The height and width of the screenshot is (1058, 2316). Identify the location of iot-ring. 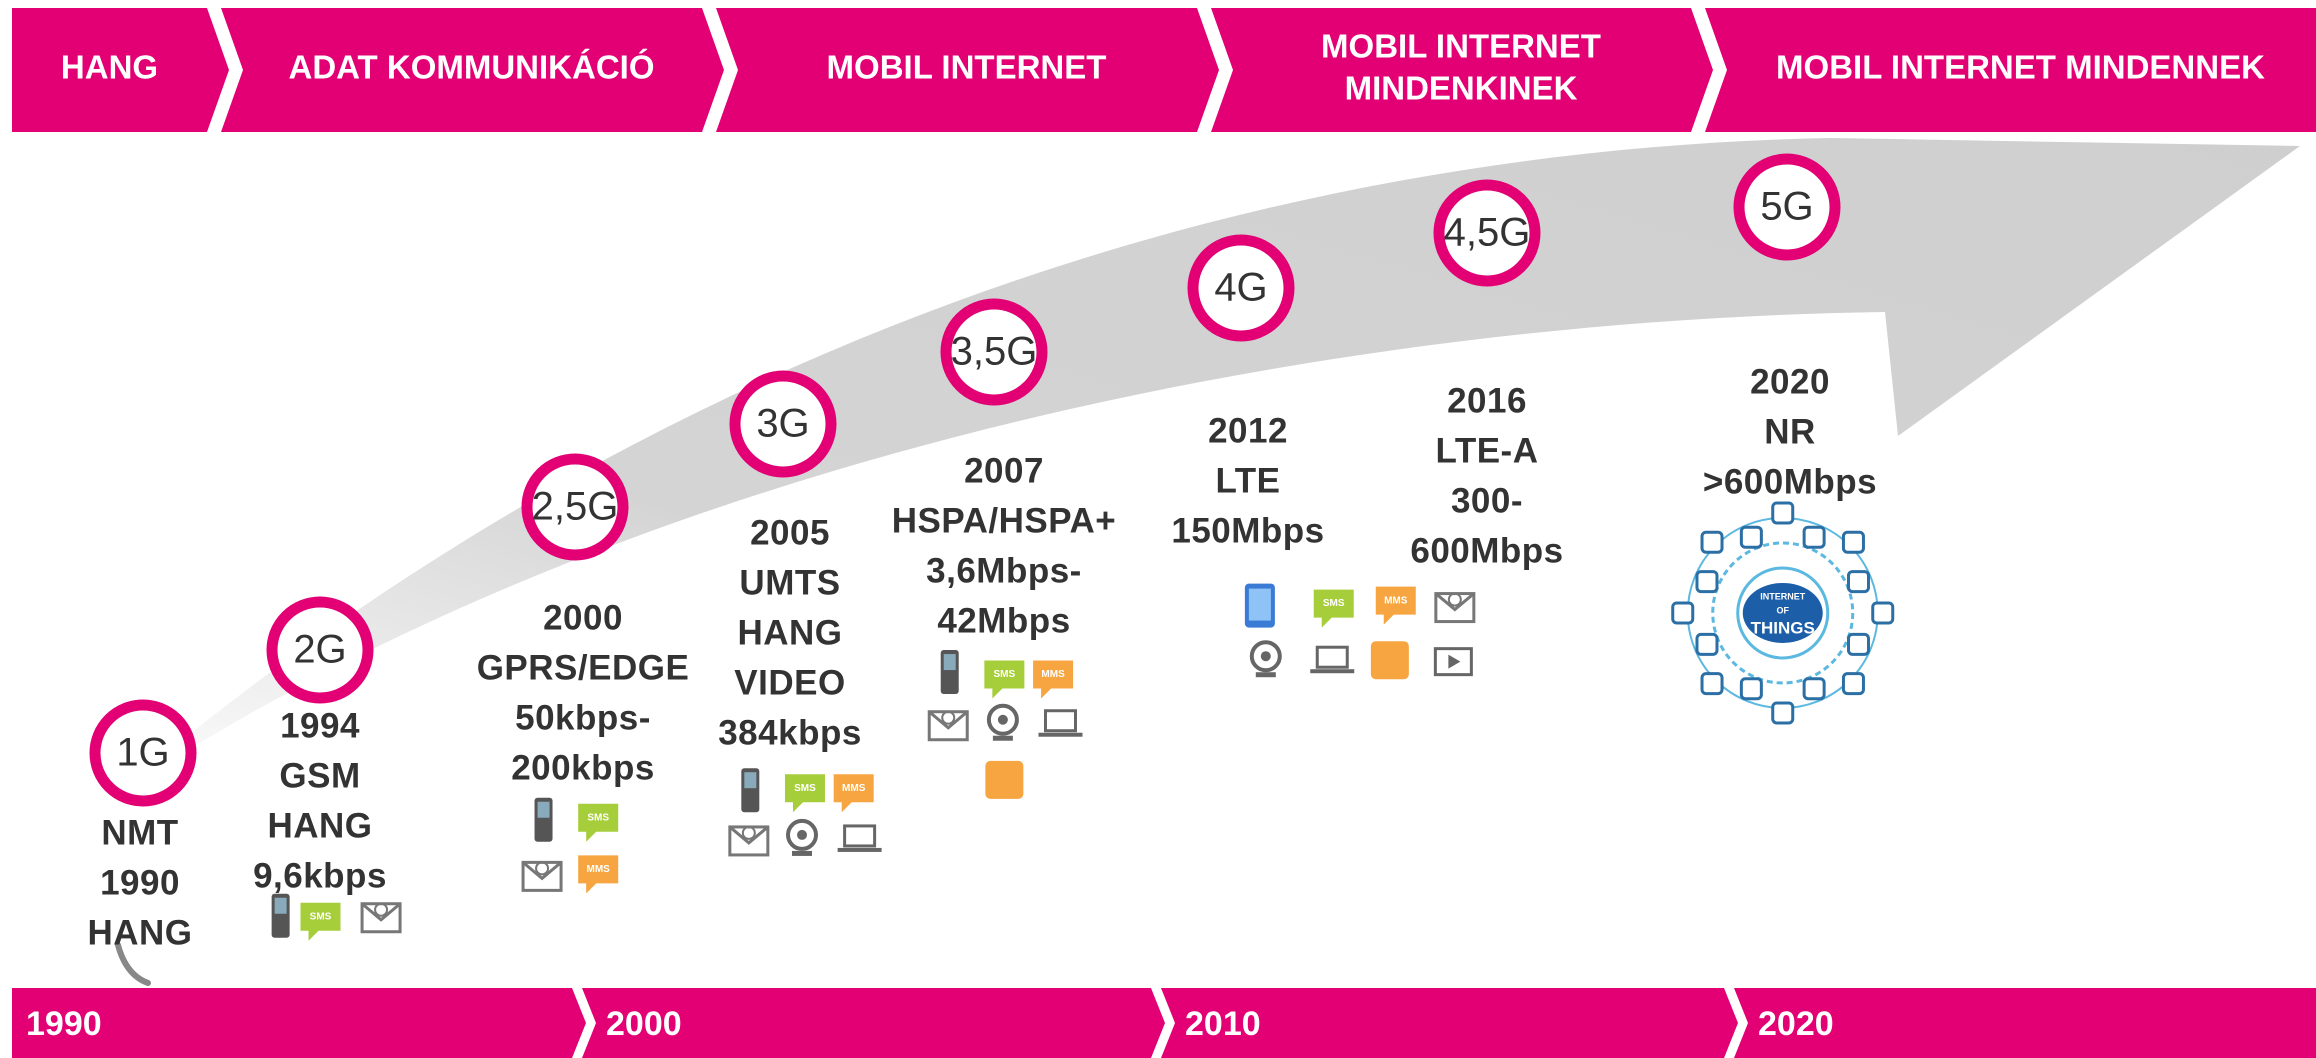
(1783, 613).